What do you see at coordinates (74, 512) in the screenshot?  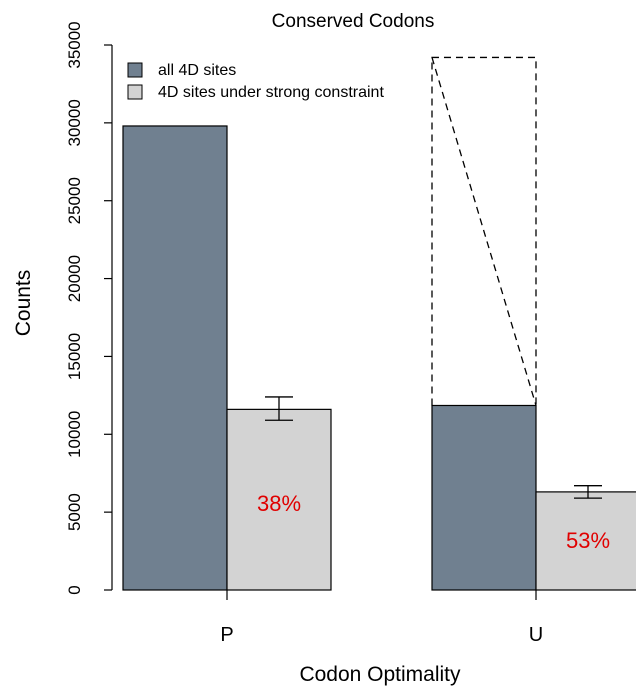 I see `y-tick-label-5000: 5000` at bounding box center [74, 512].